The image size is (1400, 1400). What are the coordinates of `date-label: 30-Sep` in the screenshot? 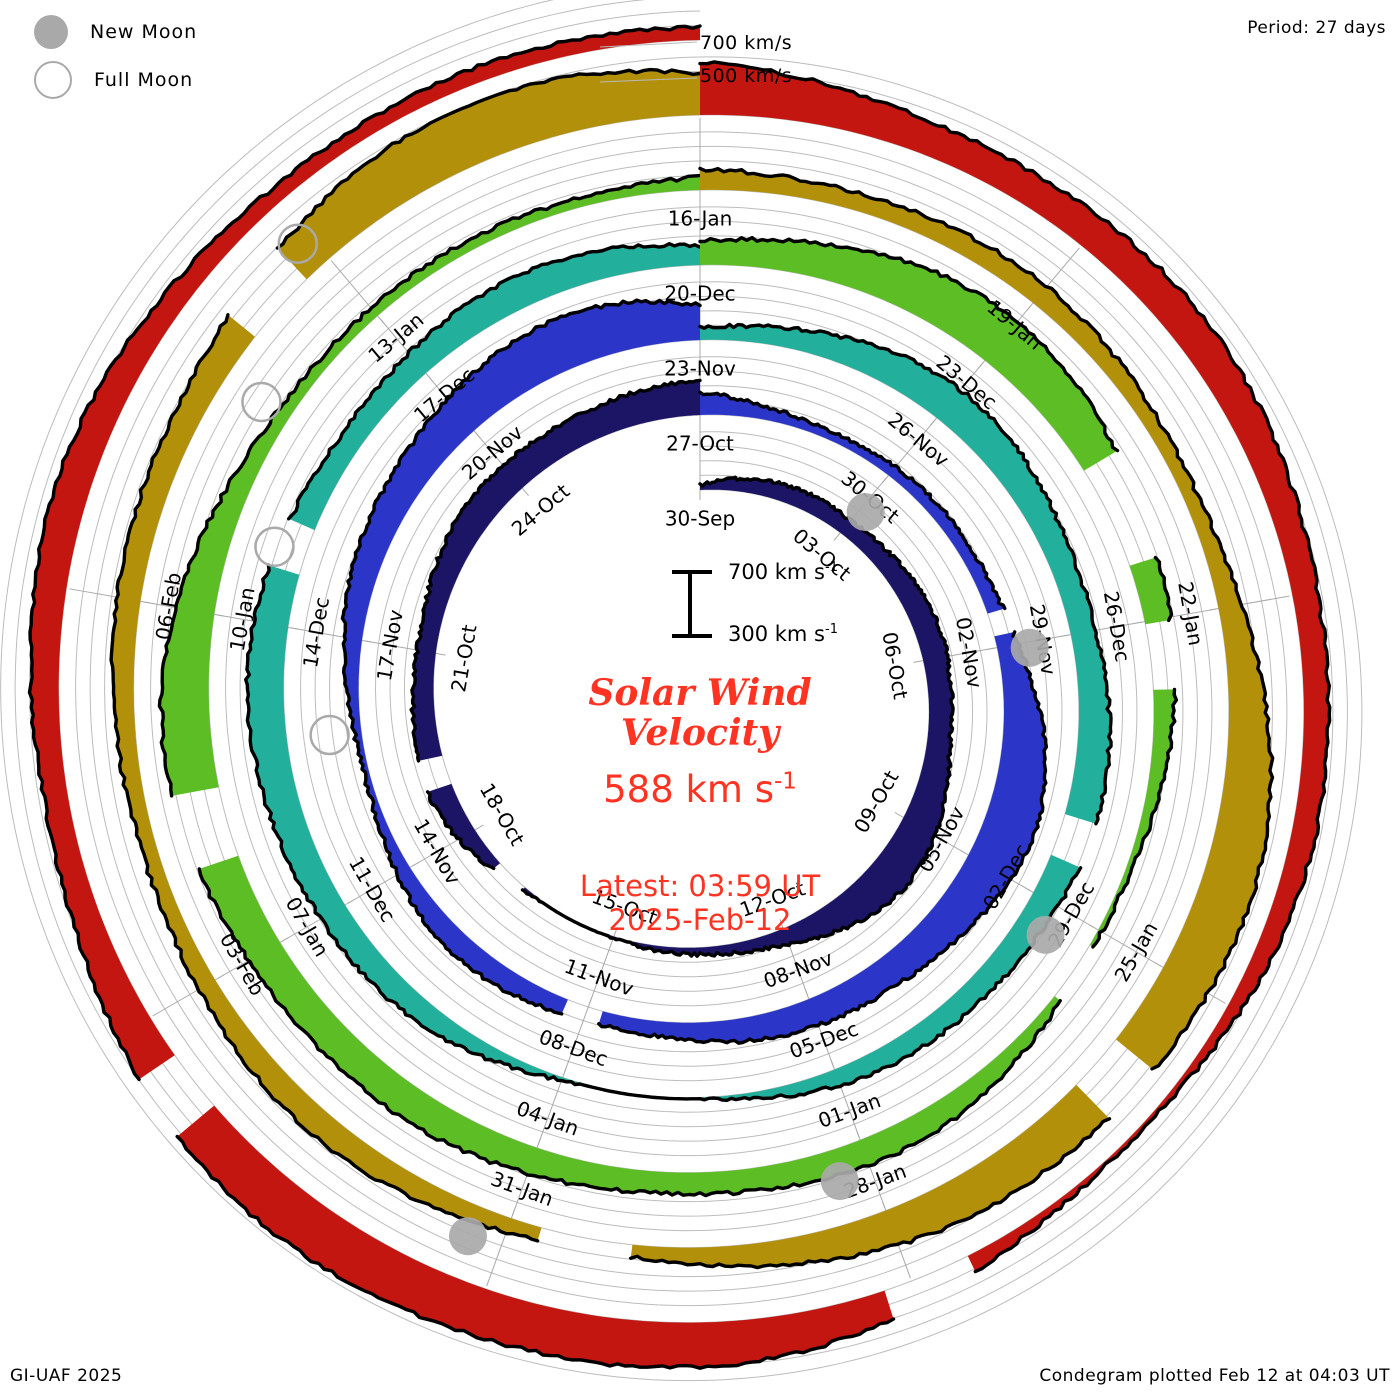 It's located at (700, 519).